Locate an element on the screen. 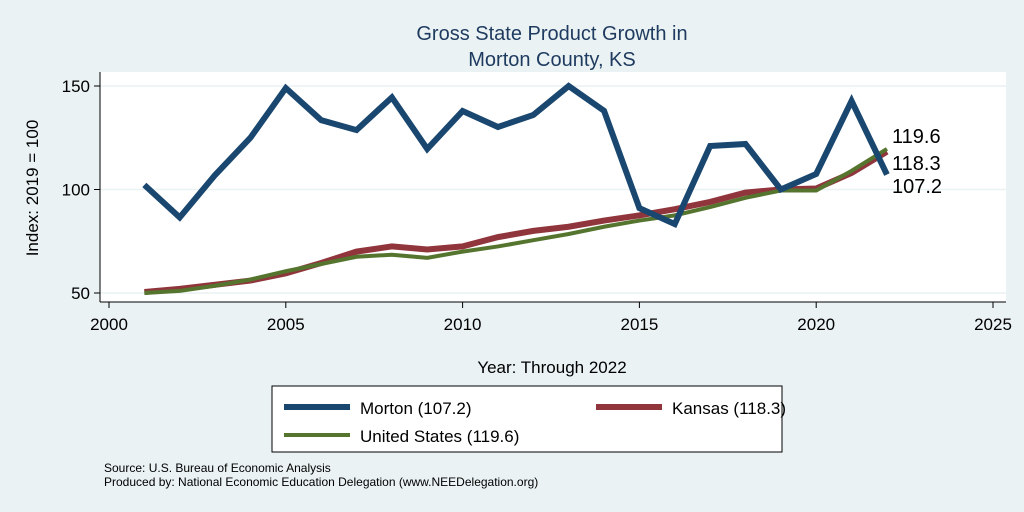 The width and height of the screenshot is (1024, 512). y-tick-label: 50 is located at coordinates (80, 293).